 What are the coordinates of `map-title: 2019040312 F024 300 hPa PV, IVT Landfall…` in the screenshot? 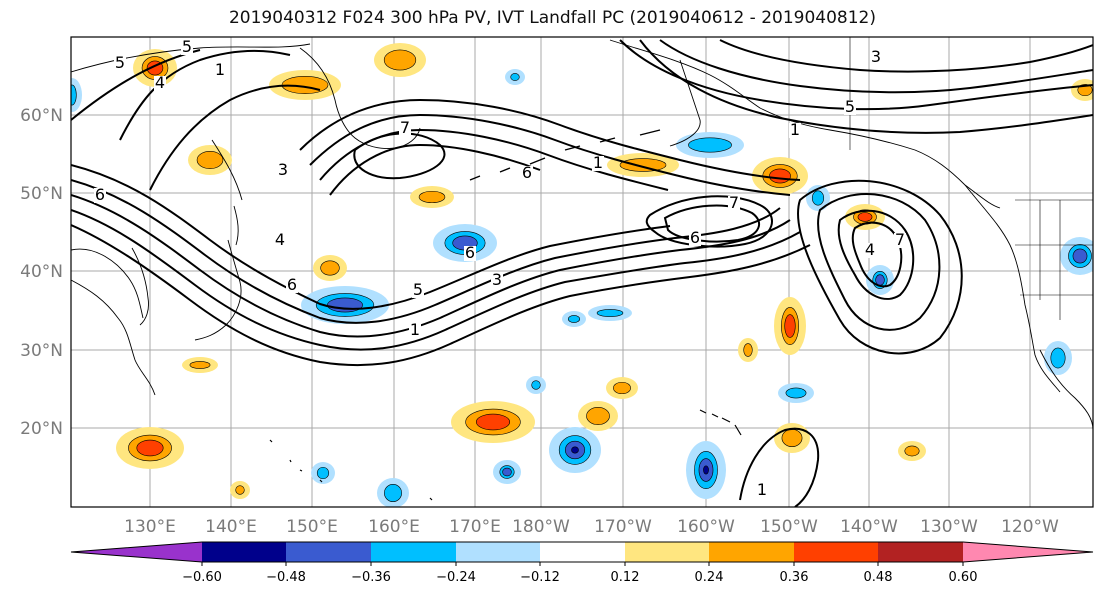 It's located at (552, 18).